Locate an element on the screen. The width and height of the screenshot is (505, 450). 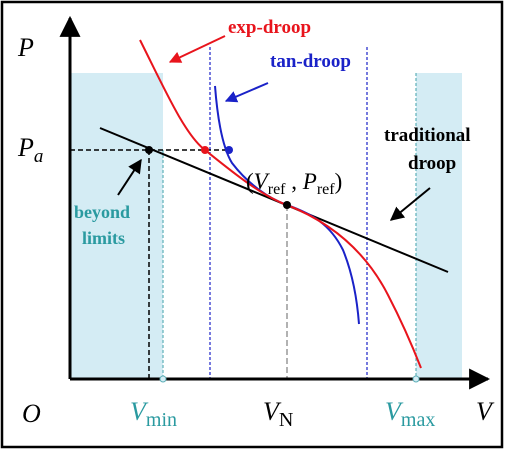
exp-droop-label: exp-droop is located at coordinates (269, 27).